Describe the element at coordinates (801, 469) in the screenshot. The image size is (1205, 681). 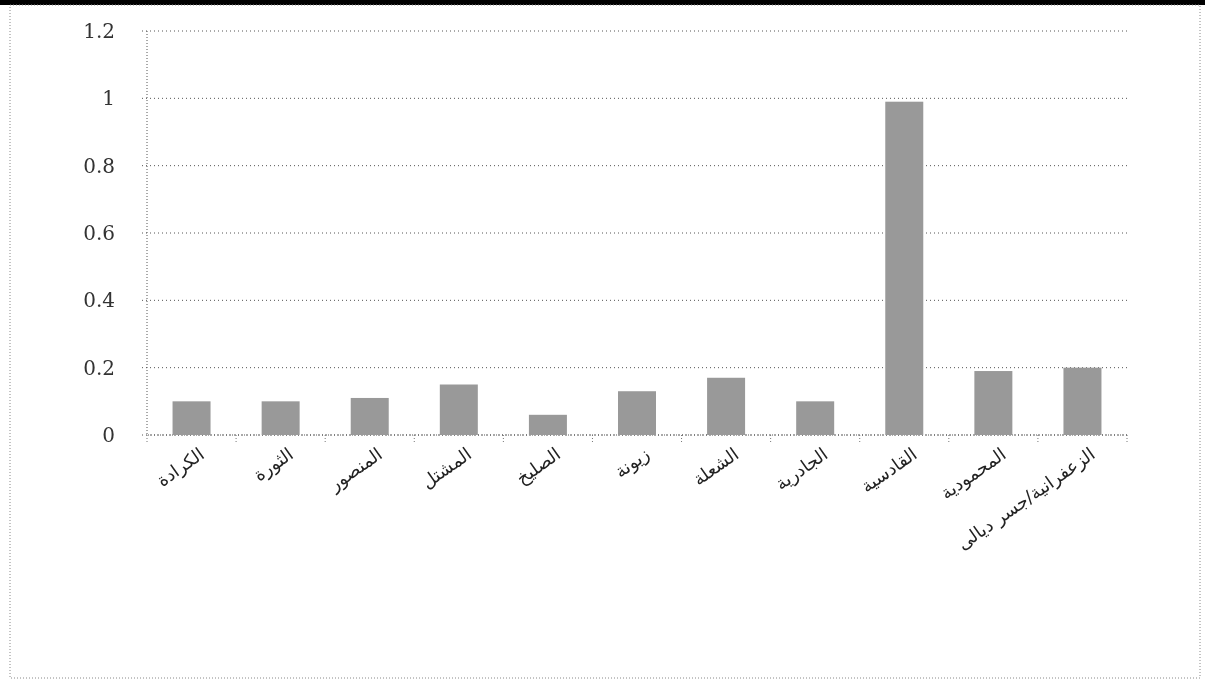
I see `x-tick-label: الجادرية` at that location.